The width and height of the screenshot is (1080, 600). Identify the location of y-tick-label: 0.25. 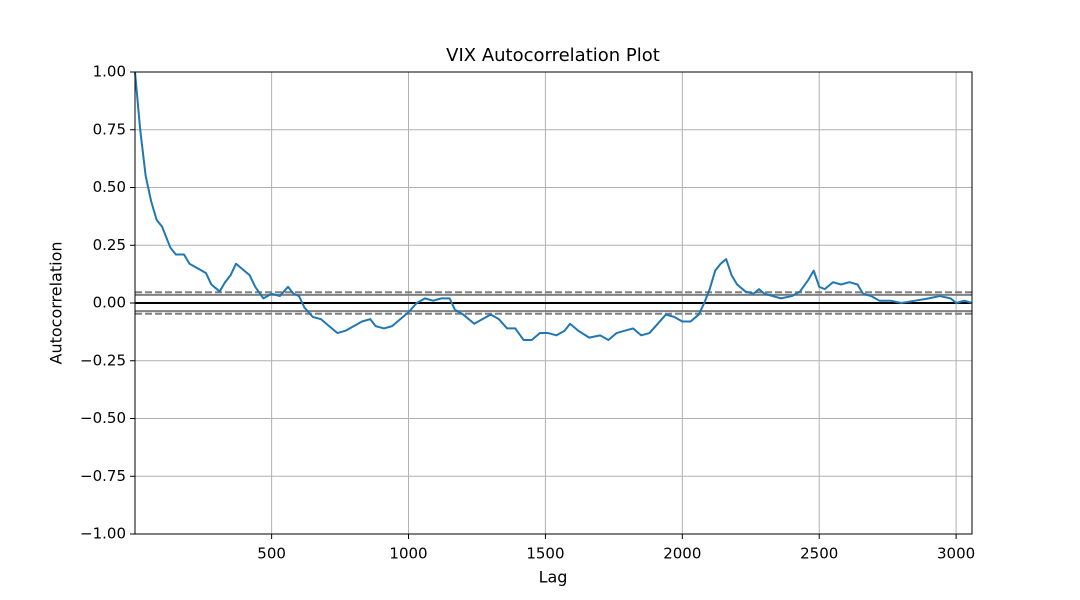
(109, 245).